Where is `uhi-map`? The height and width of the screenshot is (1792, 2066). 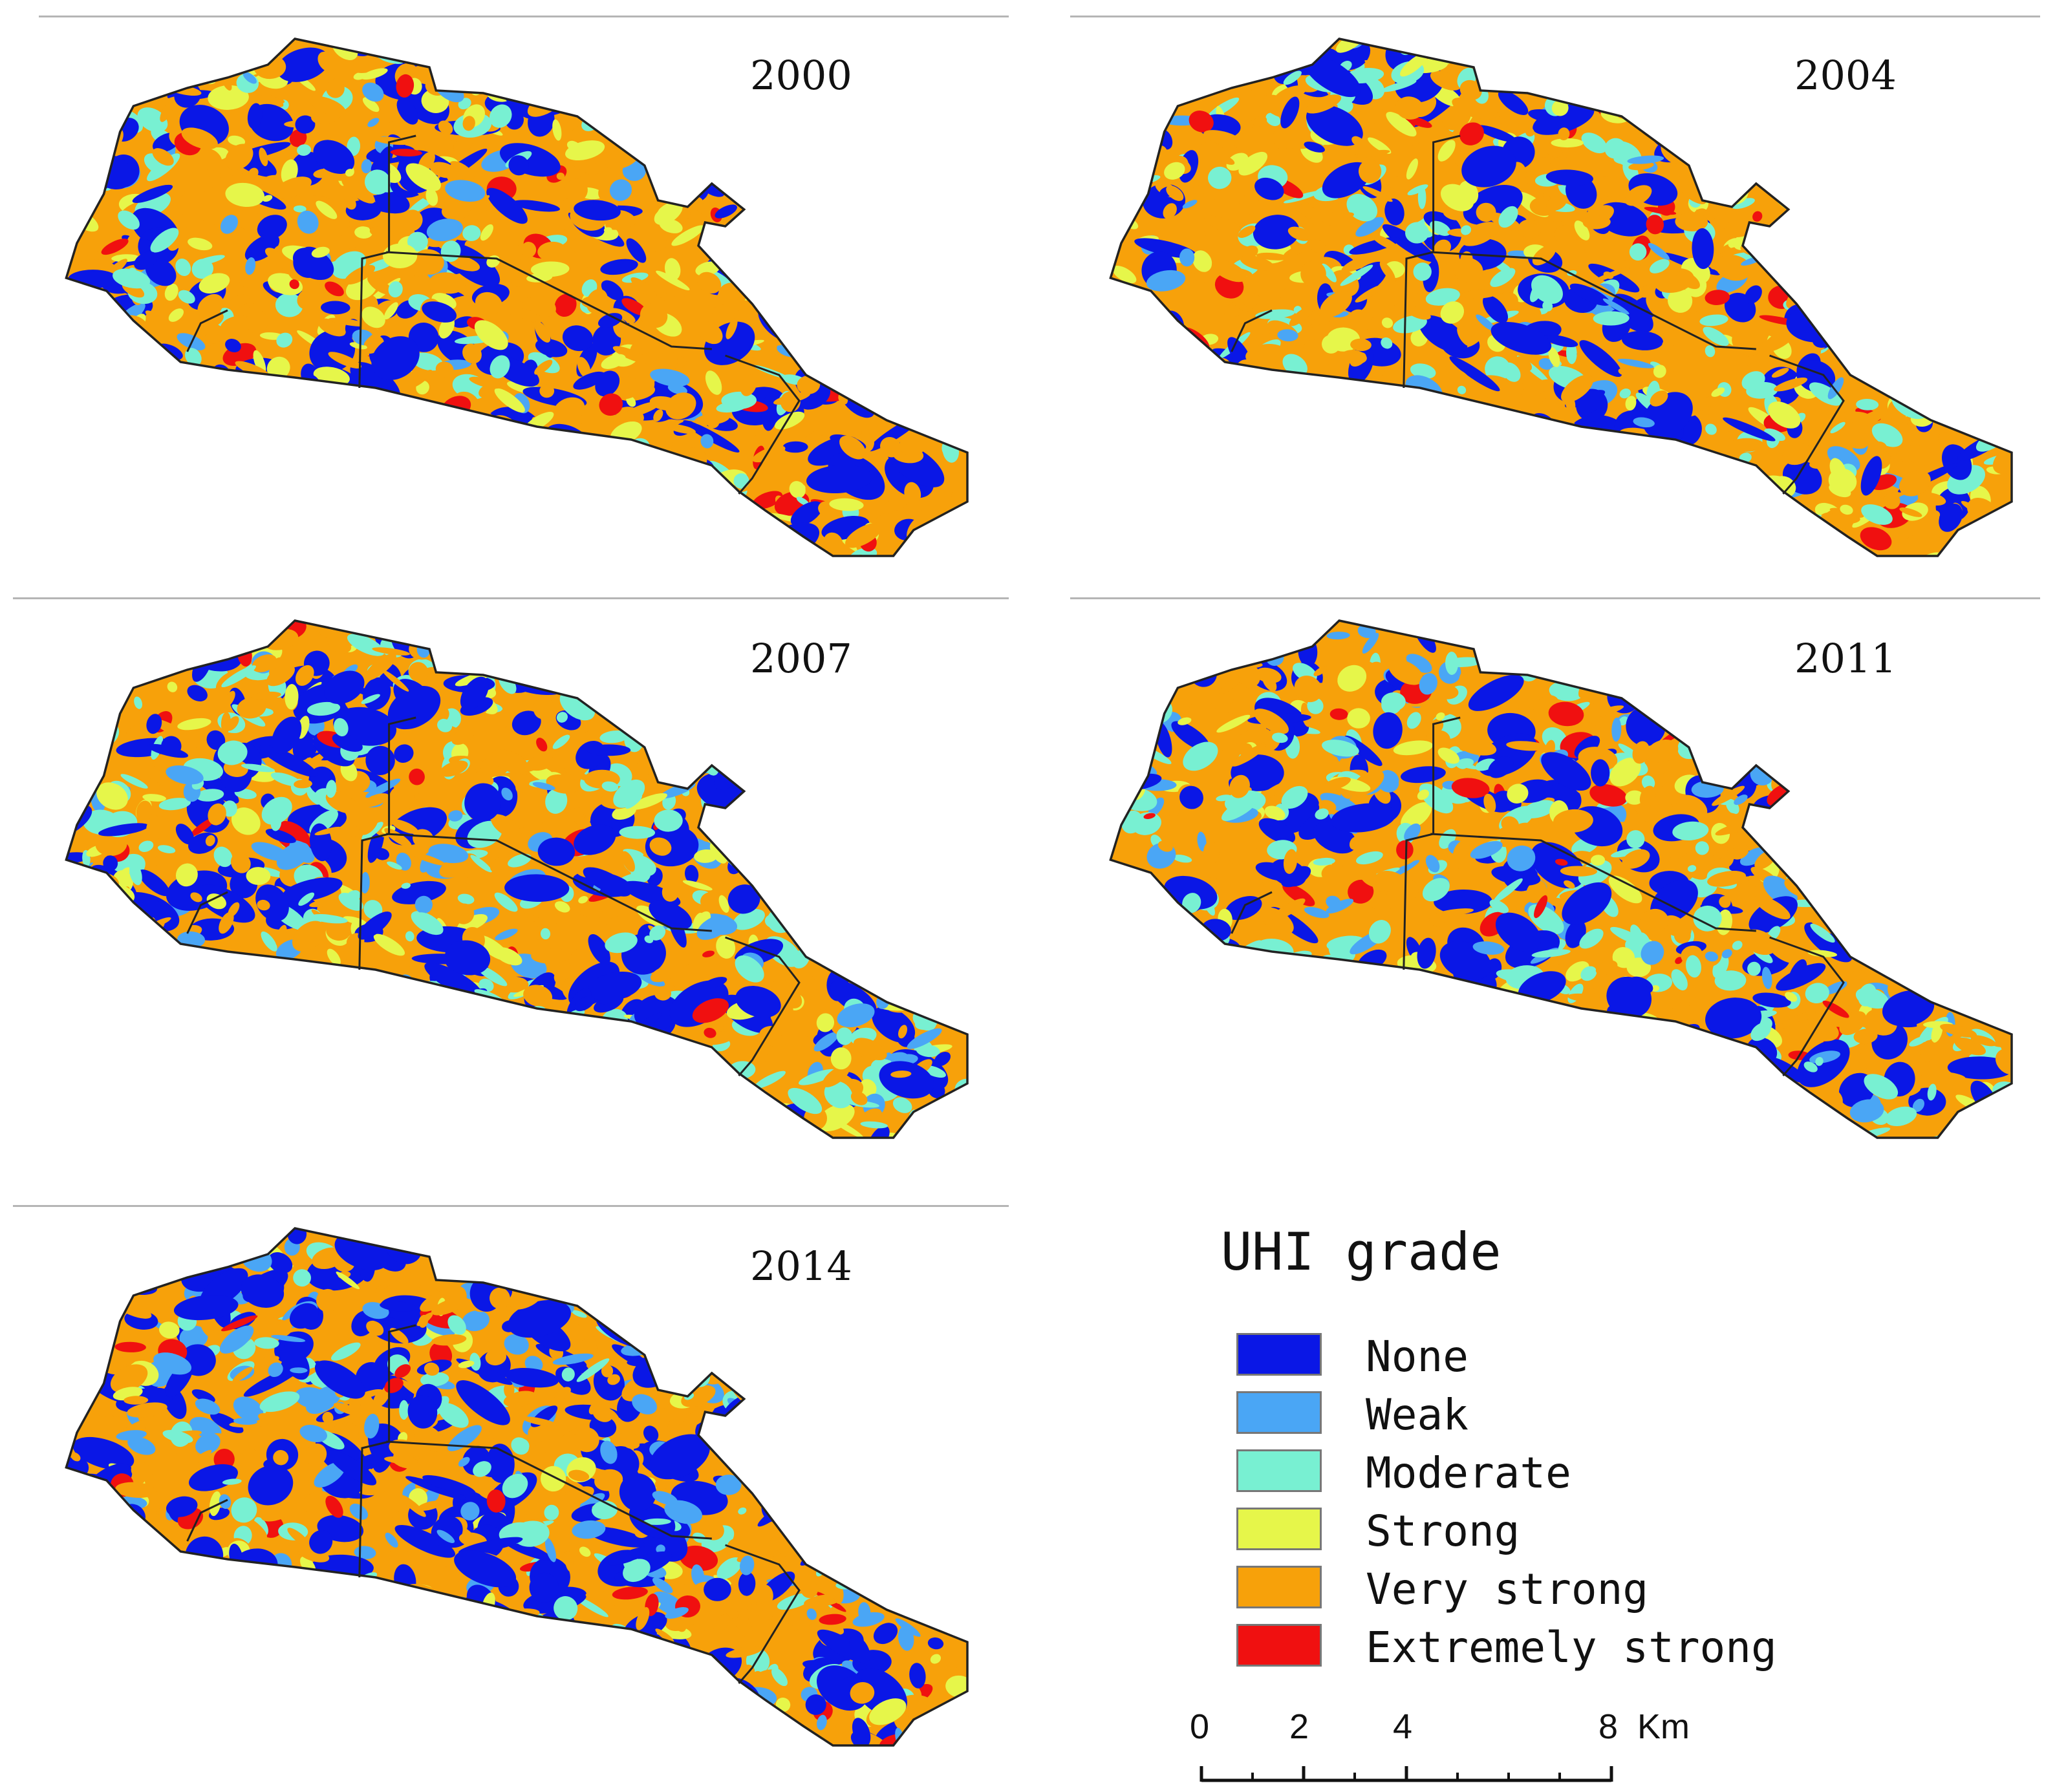 uhi-map is located at coordinates (517, 297).